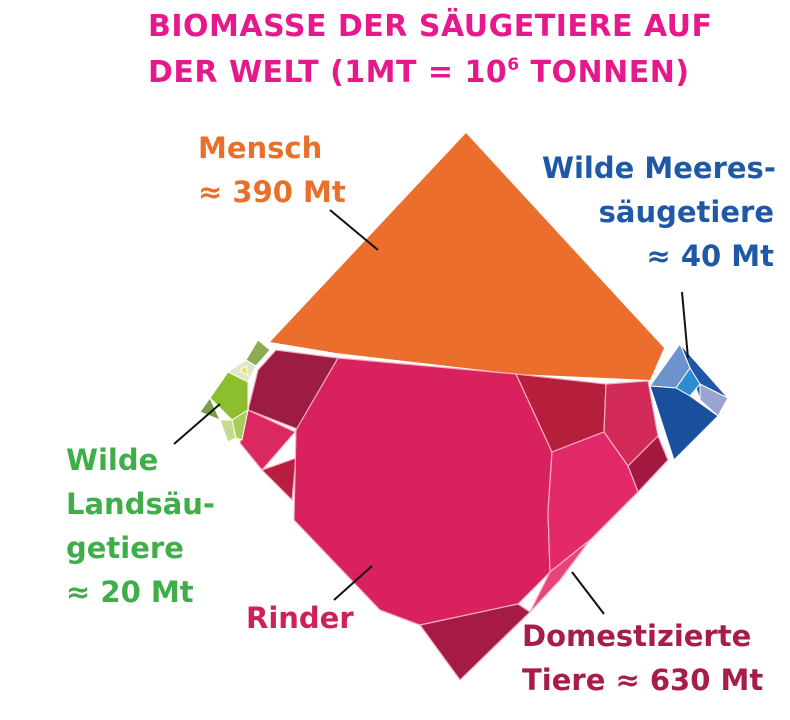 The image size is (790, 720). What do you see at coordinates (272, 170) in the screenshot?
I see `label-mensch: Mensch ≈ 390 Mt` at bounding box center [272, 170].